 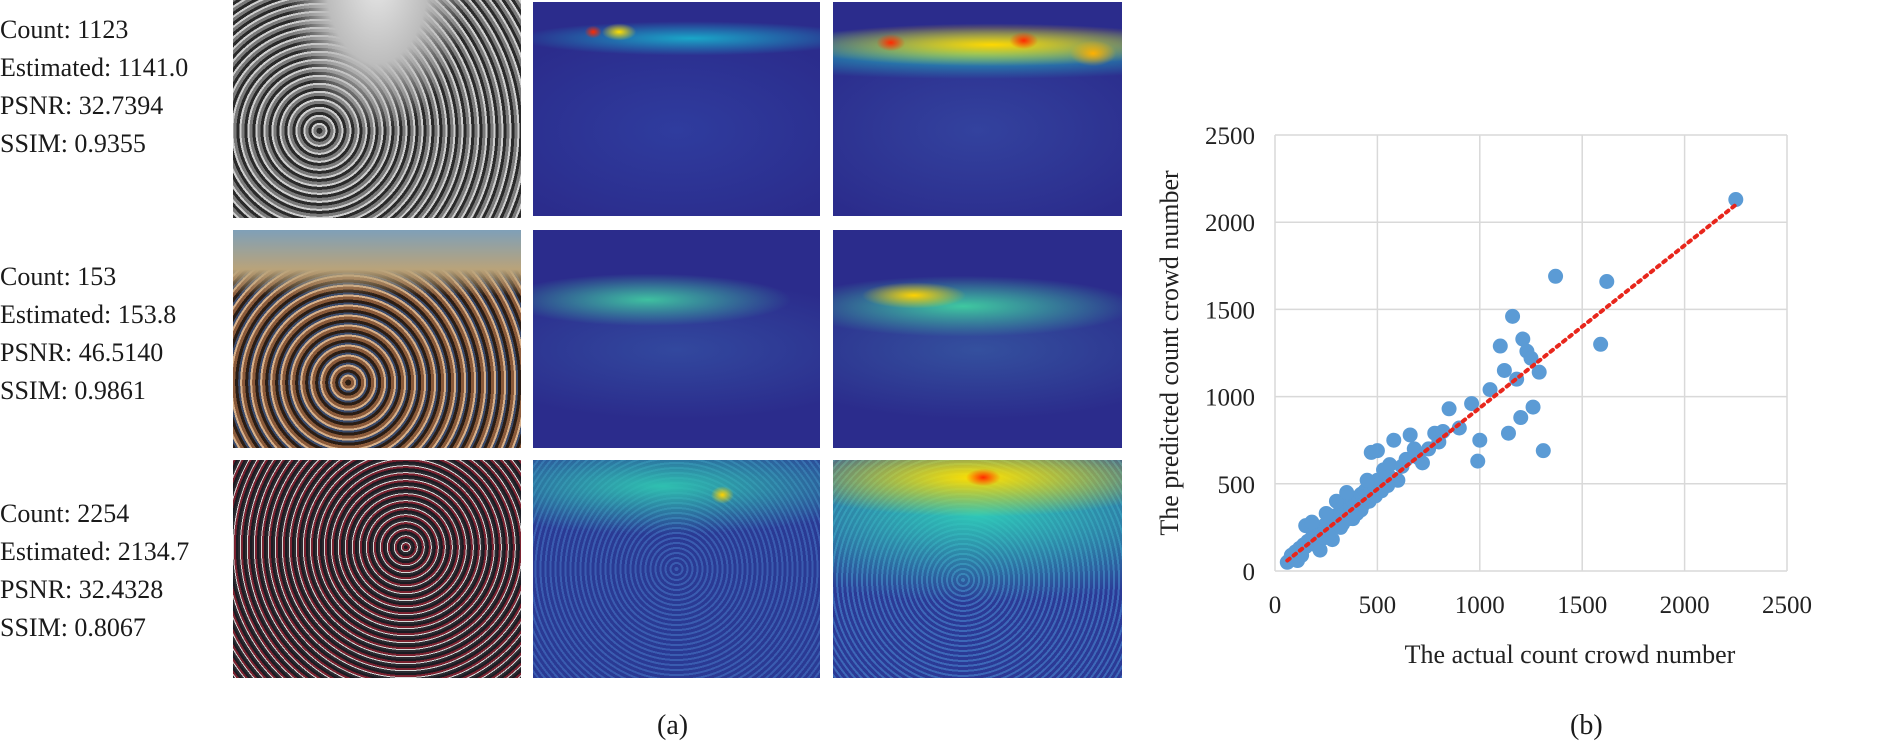 I want to click on caption-b: (b), so click(x=1586, y=725).